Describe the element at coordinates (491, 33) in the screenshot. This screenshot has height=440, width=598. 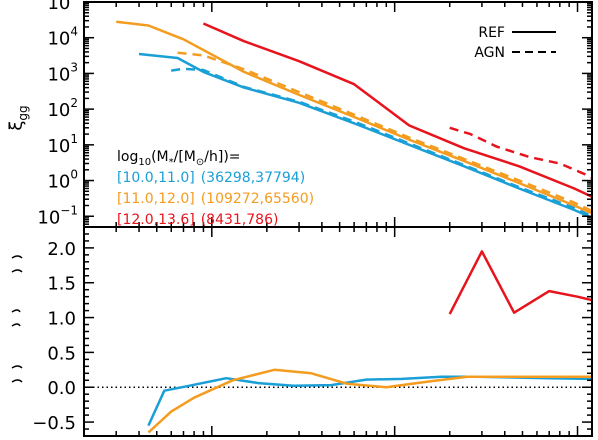
I see `legend-label: REF` at that location.